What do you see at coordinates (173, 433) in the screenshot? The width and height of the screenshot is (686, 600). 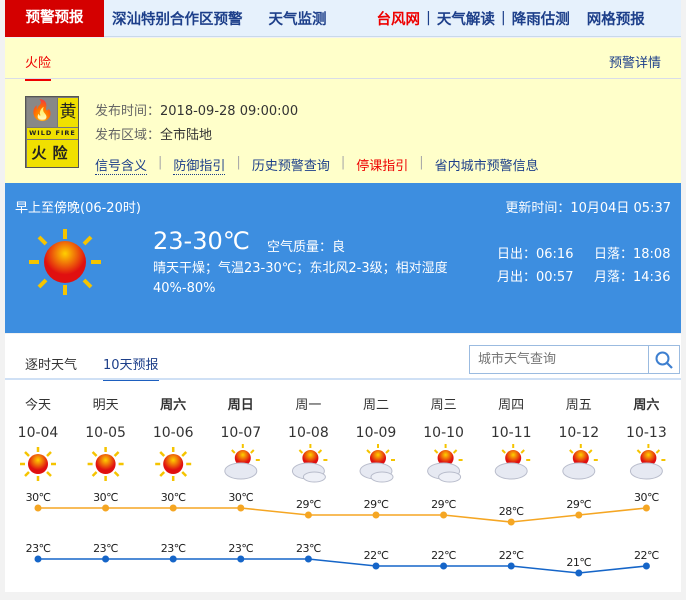 I see `date-label: 10-06` at bounding box center [173, 433].